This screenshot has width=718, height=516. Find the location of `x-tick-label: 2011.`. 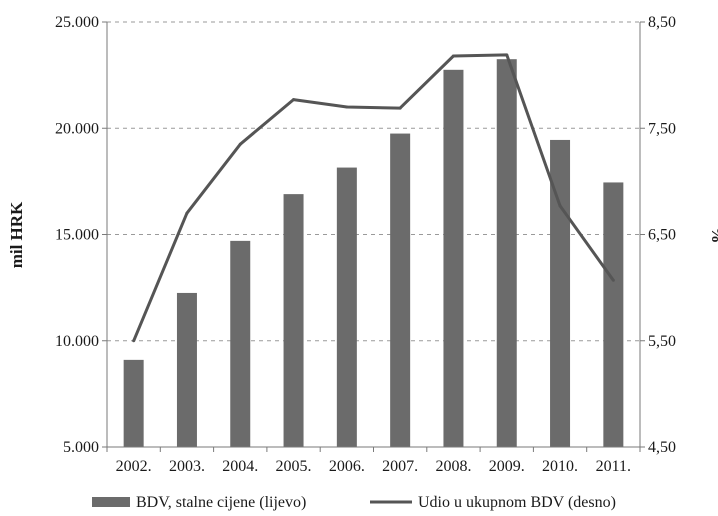

x-tick-label: 2011. is located at coordinates (613, 466).